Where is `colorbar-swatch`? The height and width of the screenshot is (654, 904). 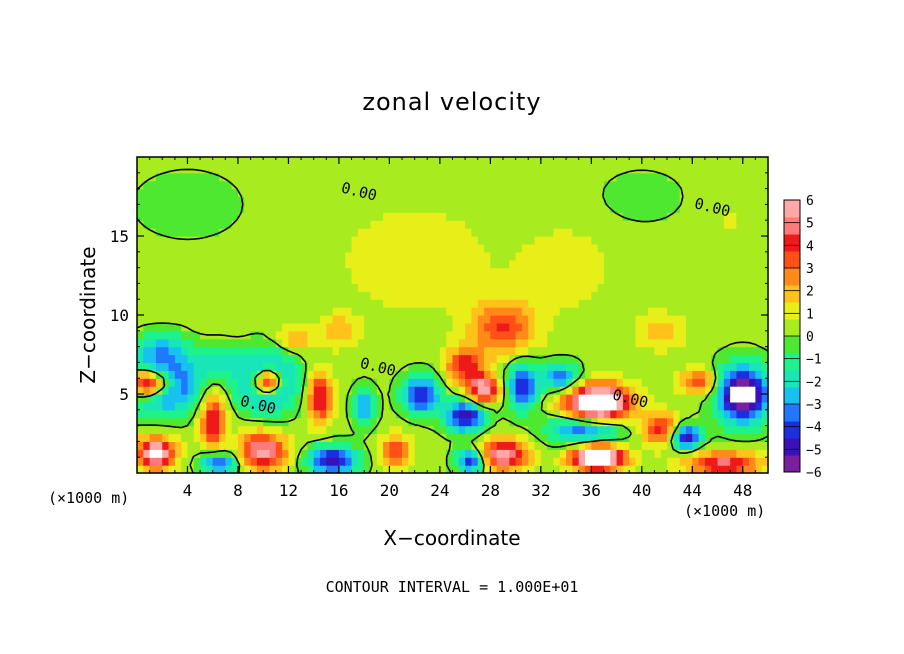
colorbar-swatch is located at coordinates (792, 447).